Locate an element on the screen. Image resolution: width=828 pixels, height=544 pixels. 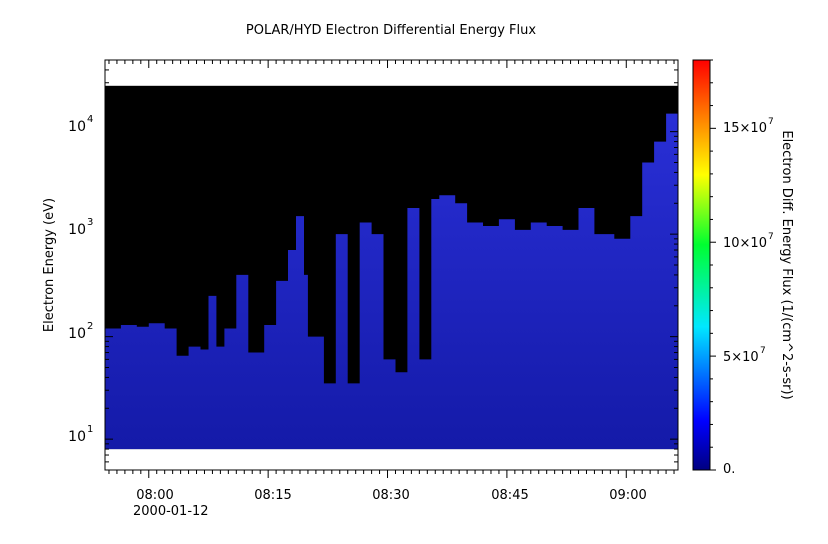
x-tick-label: 08:45 is located at coordinates (509, 495).